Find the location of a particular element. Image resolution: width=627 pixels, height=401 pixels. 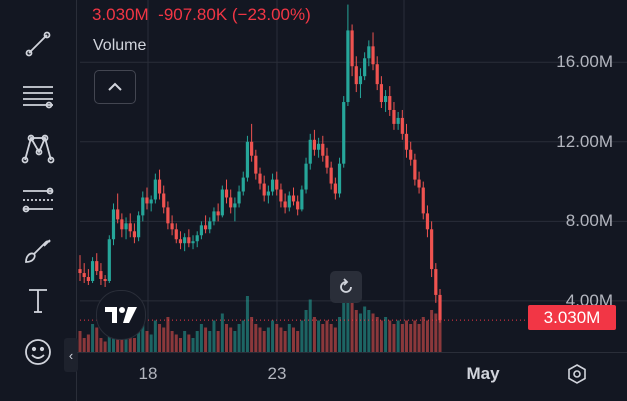

volume-bars is located at coordinates (260, 317).